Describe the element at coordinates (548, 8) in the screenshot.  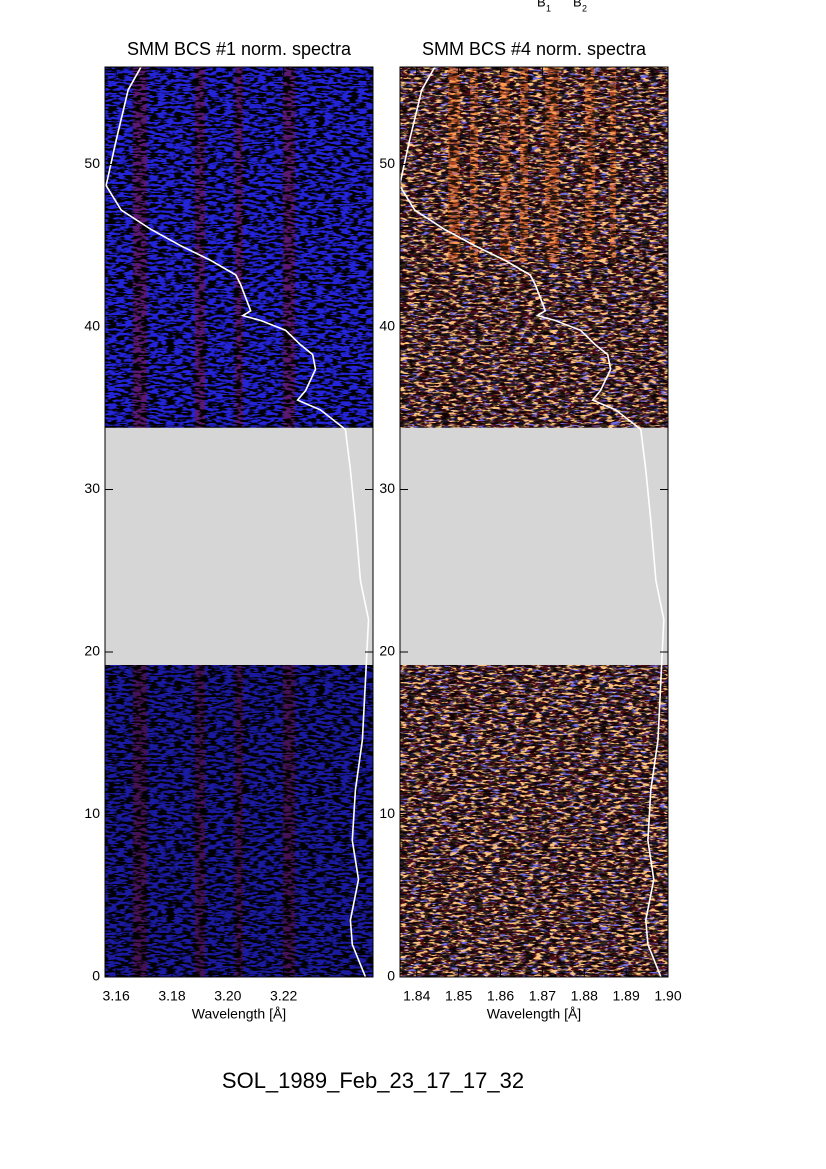
I see `header-subscript: 1` at that location.